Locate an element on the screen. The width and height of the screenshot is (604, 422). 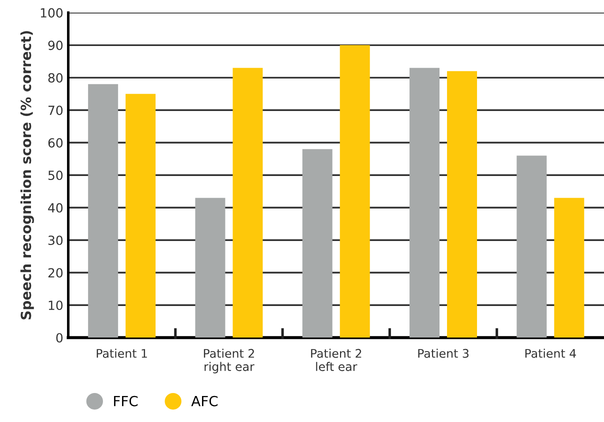
y-tick-label: 90 is located at coordinates (55, 45).